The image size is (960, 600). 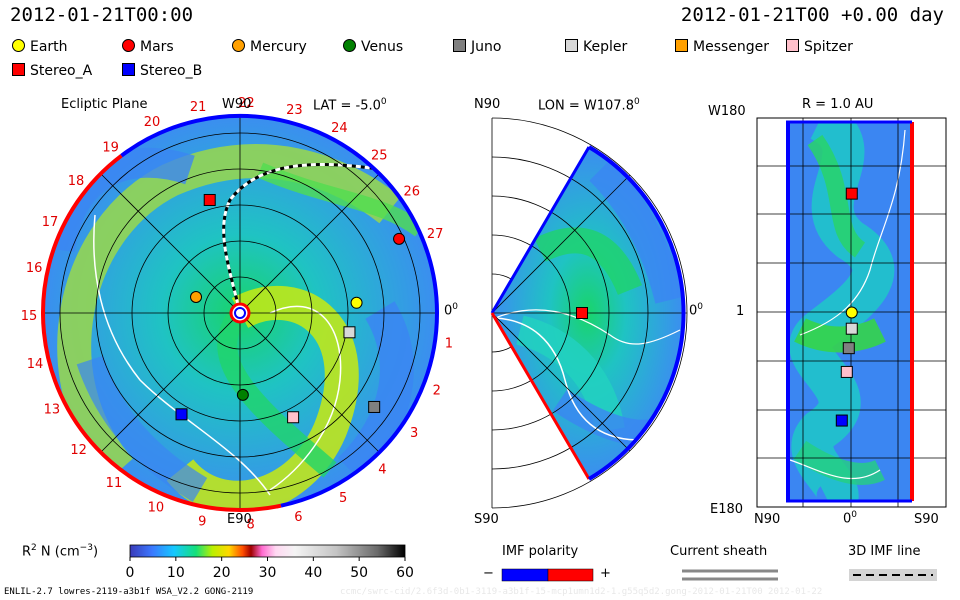 I want to click on imf-title: IMF polarity, so click(x=540, y=551).